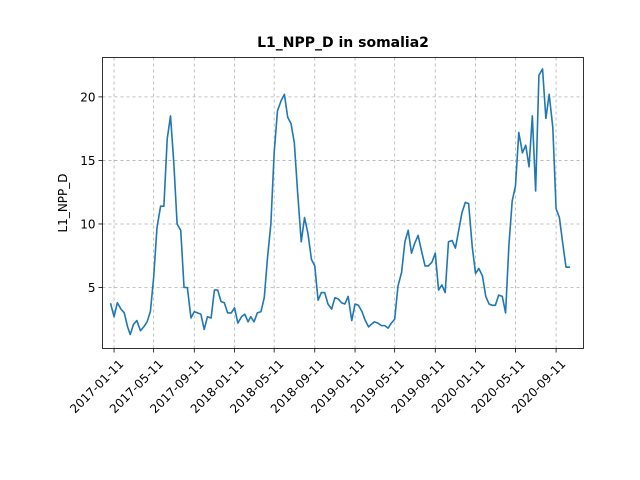  Describe the element at coordinates (91, 192) in the screenshot. I see `y-axis: 5 10 15 20` at that location.